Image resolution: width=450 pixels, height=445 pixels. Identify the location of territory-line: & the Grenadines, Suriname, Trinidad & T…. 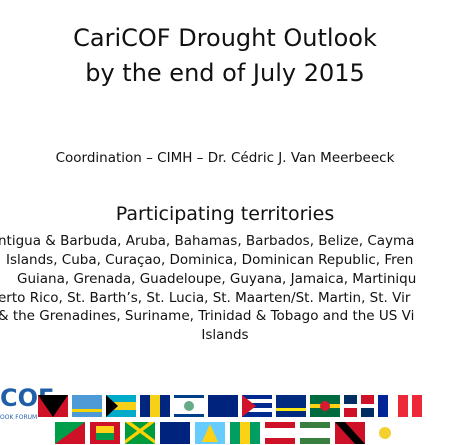
(207, 316).